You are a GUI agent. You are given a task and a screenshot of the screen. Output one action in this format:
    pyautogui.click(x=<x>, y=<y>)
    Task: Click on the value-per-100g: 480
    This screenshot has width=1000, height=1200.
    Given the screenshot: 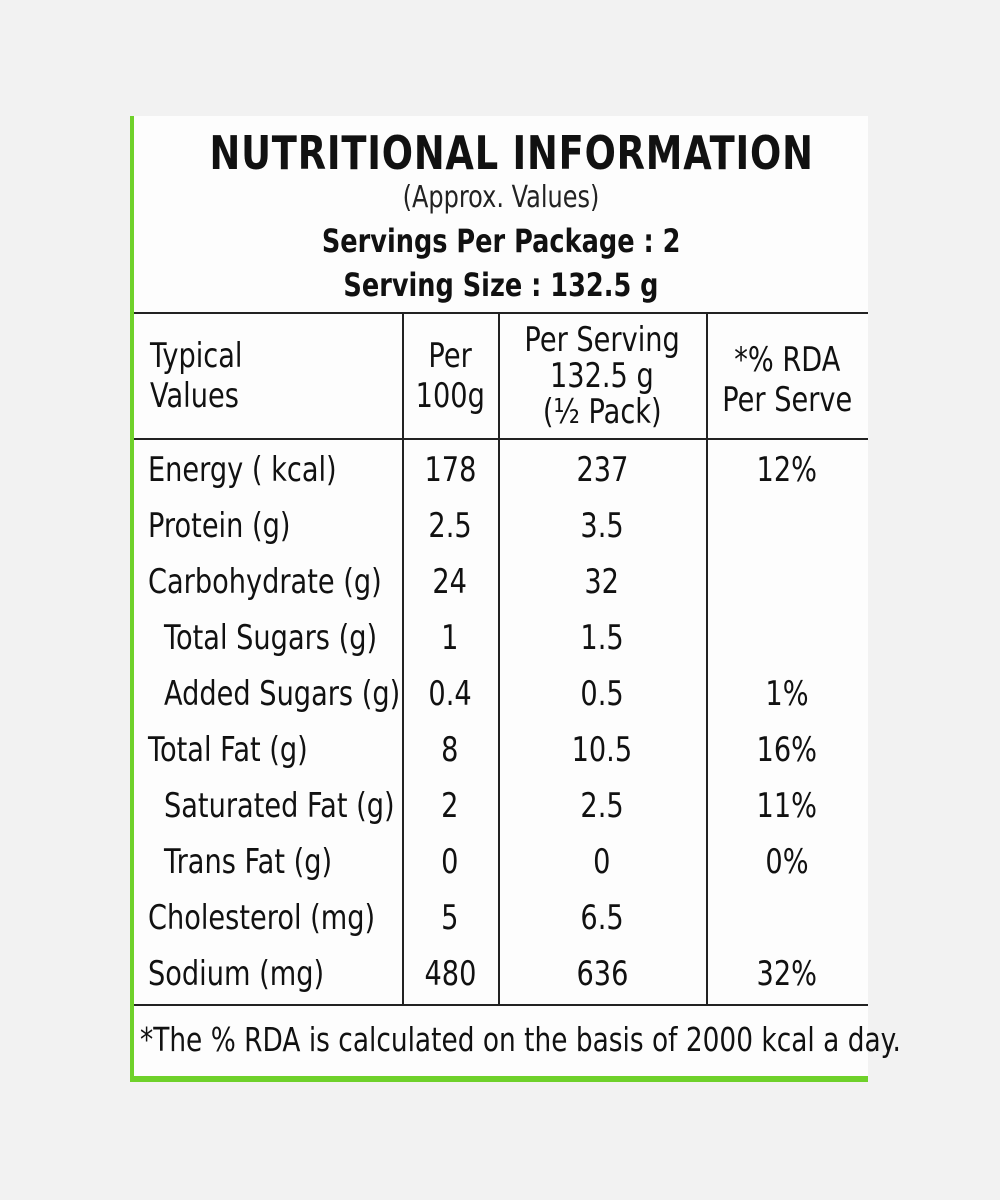 What is the action you would take?
    pyautogui.click(x=450, y=974)
    